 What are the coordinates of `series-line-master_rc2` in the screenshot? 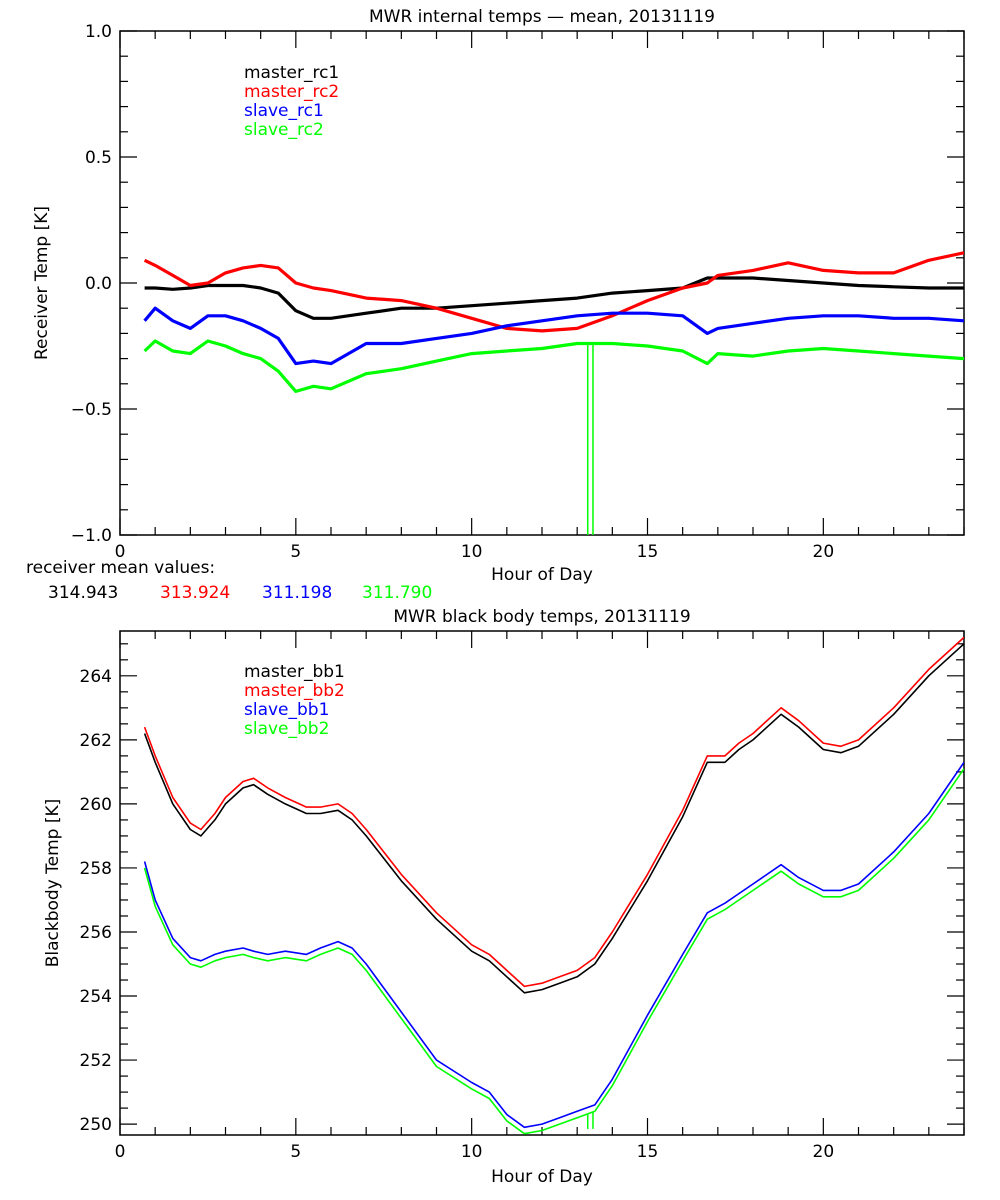 It's located at (553, 292).